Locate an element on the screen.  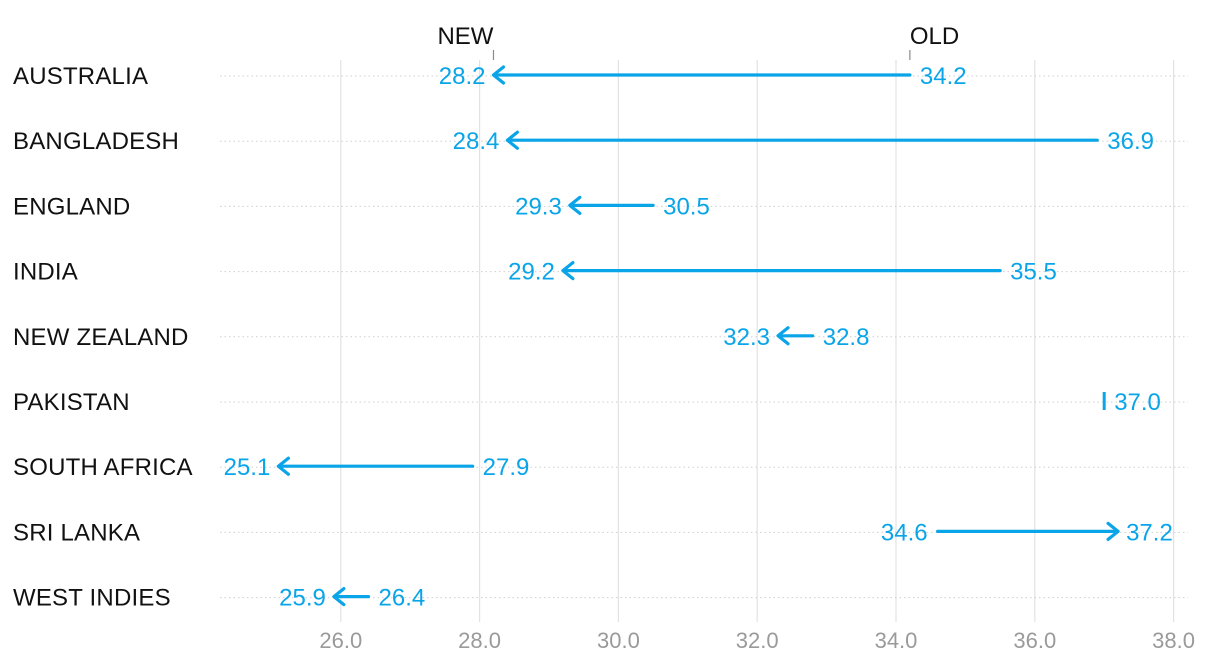
category-label: NEW ZEALAND is located at coordinates (101, 337).